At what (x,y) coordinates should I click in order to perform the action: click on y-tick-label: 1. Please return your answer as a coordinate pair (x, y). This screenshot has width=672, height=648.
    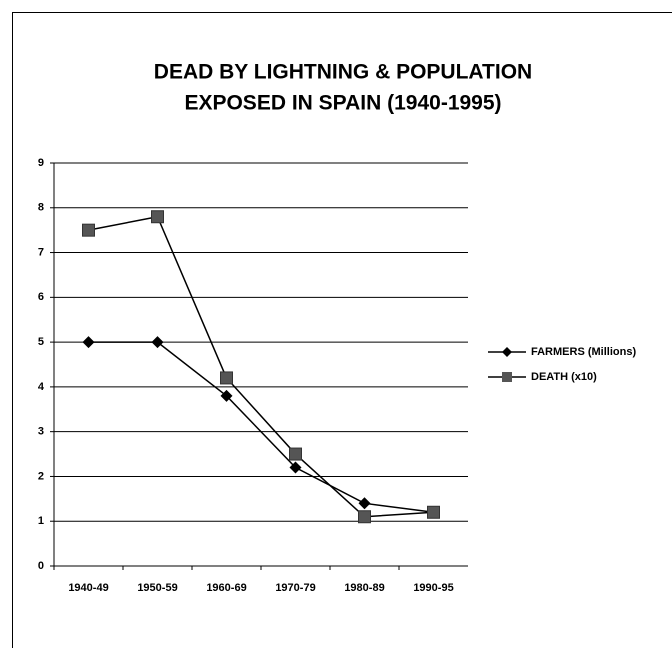
    Looking at the image, I should click on (41, 521).